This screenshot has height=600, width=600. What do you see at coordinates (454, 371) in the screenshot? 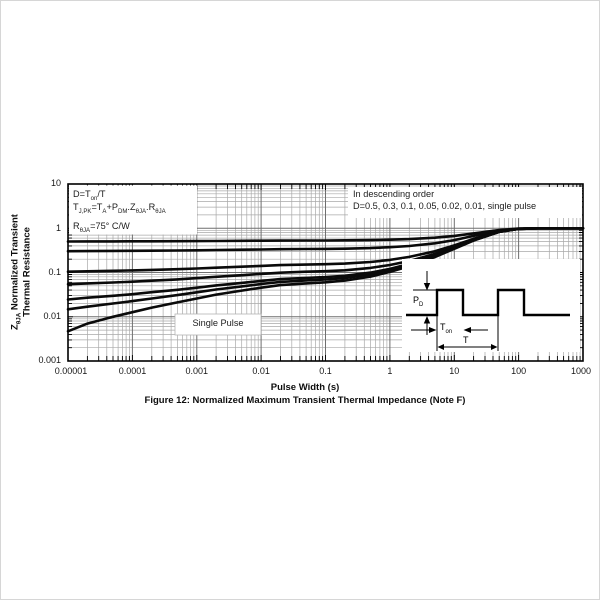
I see `x-tick-10: 10` at bounding box center [454, 371].